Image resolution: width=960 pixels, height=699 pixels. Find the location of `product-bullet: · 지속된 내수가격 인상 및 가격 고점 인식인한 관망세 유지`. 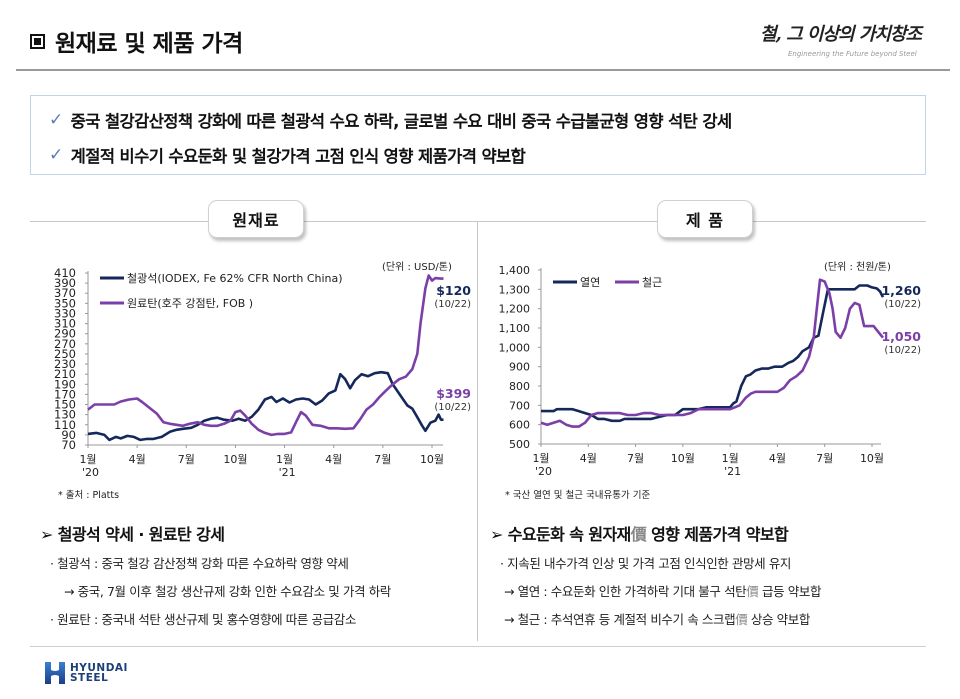

product-bullet: · 지속된 내수가격 인상 및 가격 고점 인식인한 관망세 유지 is located at coordinates (645, 562).